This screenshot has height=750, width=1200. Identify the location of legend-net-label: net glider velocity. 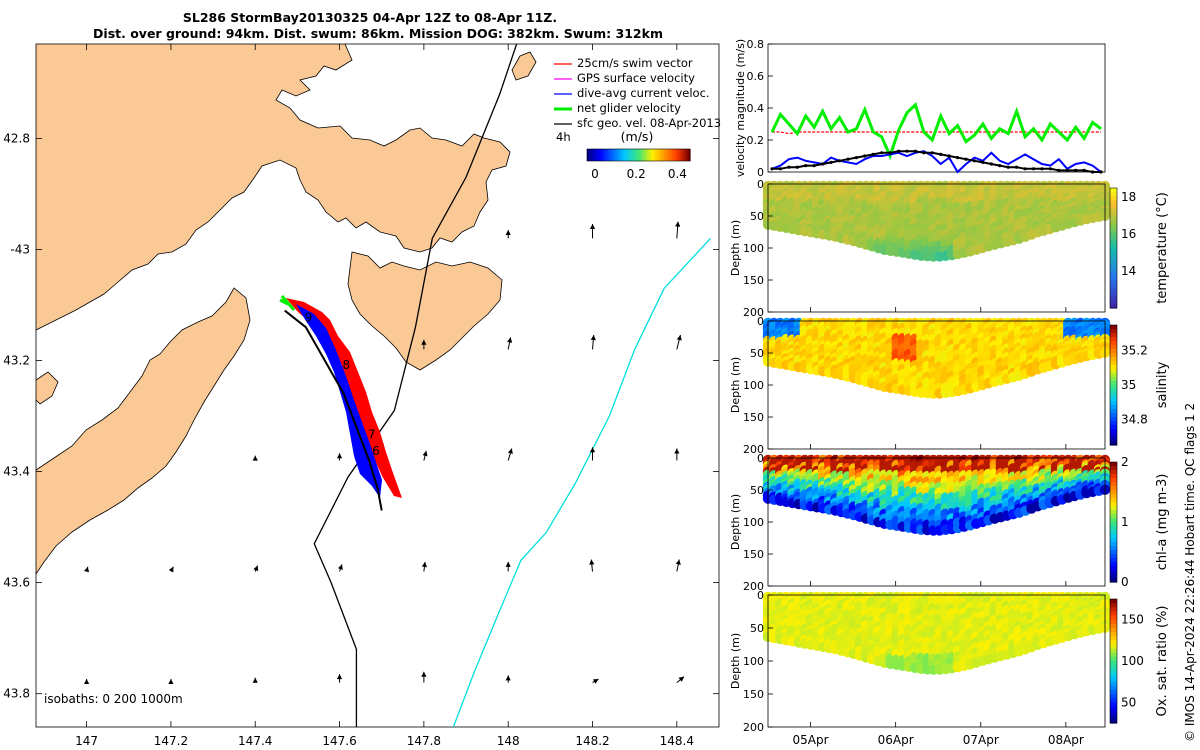
(629, 108).